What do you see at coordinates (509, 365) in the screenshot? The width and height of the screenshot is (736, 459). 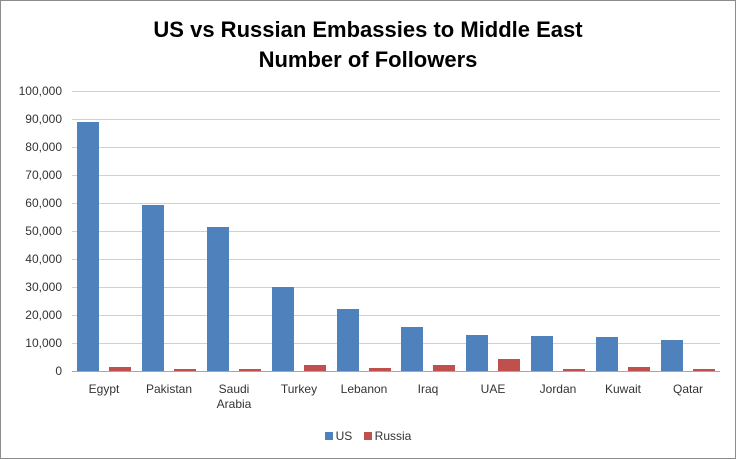 I see `bar-russia-uae` at bounding box center [509, 365].